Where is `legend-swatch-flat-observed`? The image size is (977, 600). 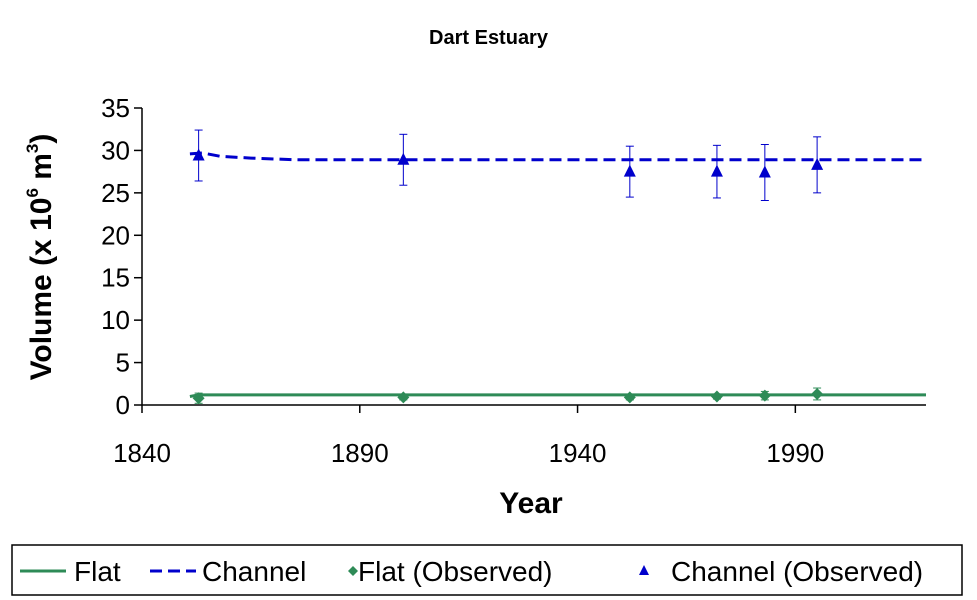 legend-swatch-flat-observed is located at coordinates (353, 571).